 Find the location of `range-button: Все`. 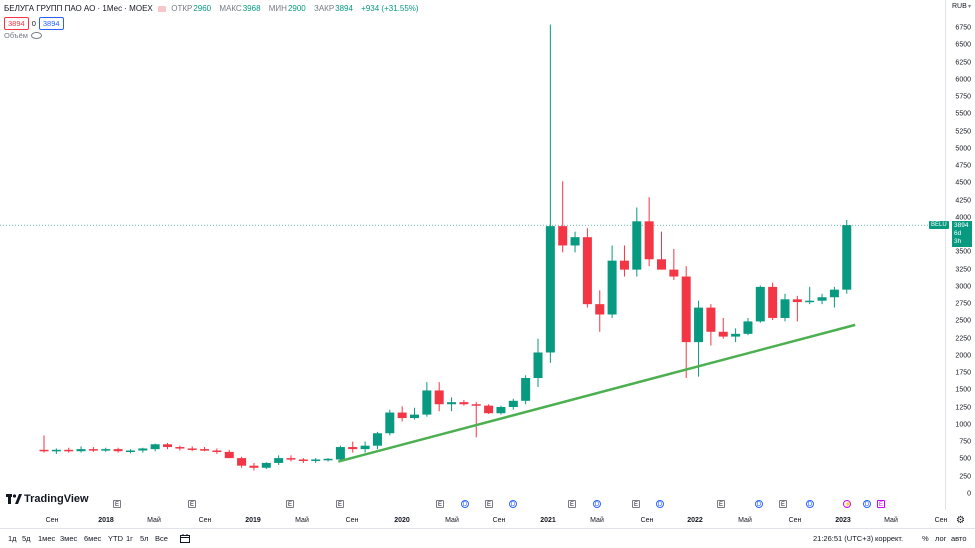

range-button: Все is located at coordinates (161, 538).